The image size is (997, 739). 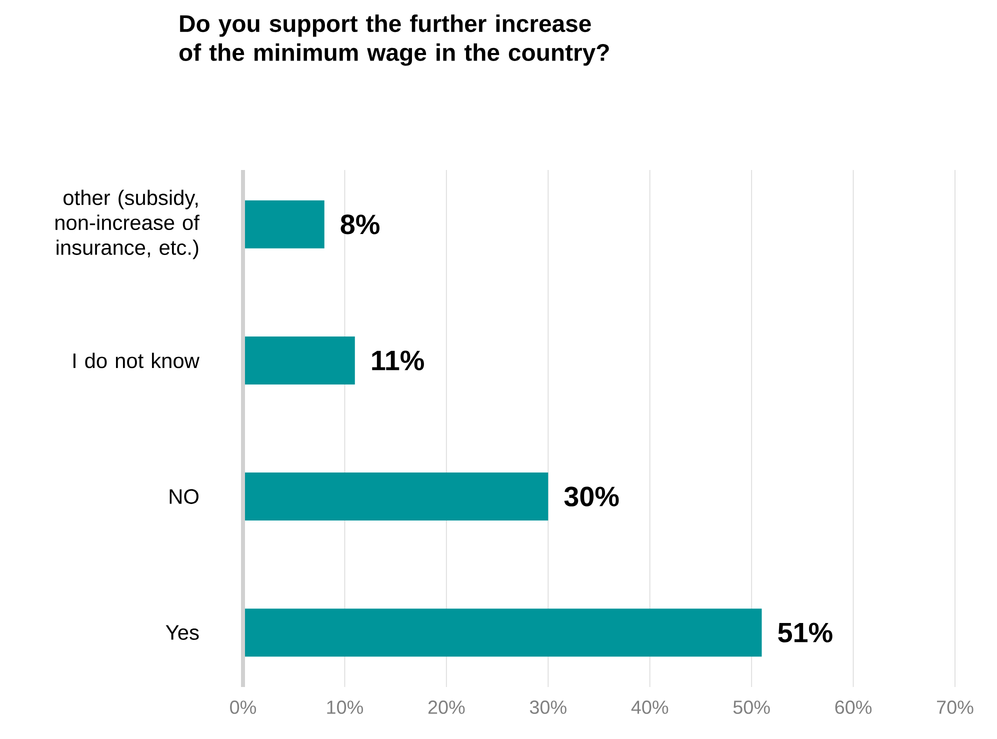 What do you see at coordinates (345, 707) in the screenshot?
I see `x-tick-label: 10%` at bounding box center [345, 707].